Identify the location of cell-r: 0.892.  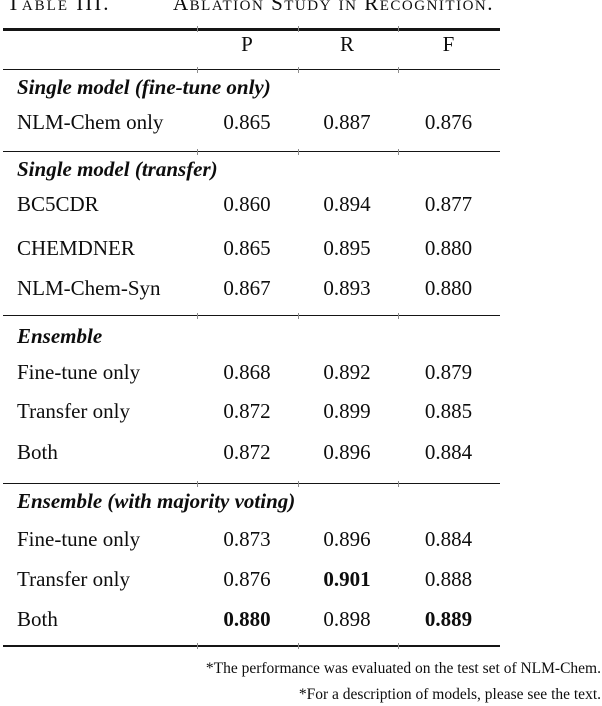
(347, 372).